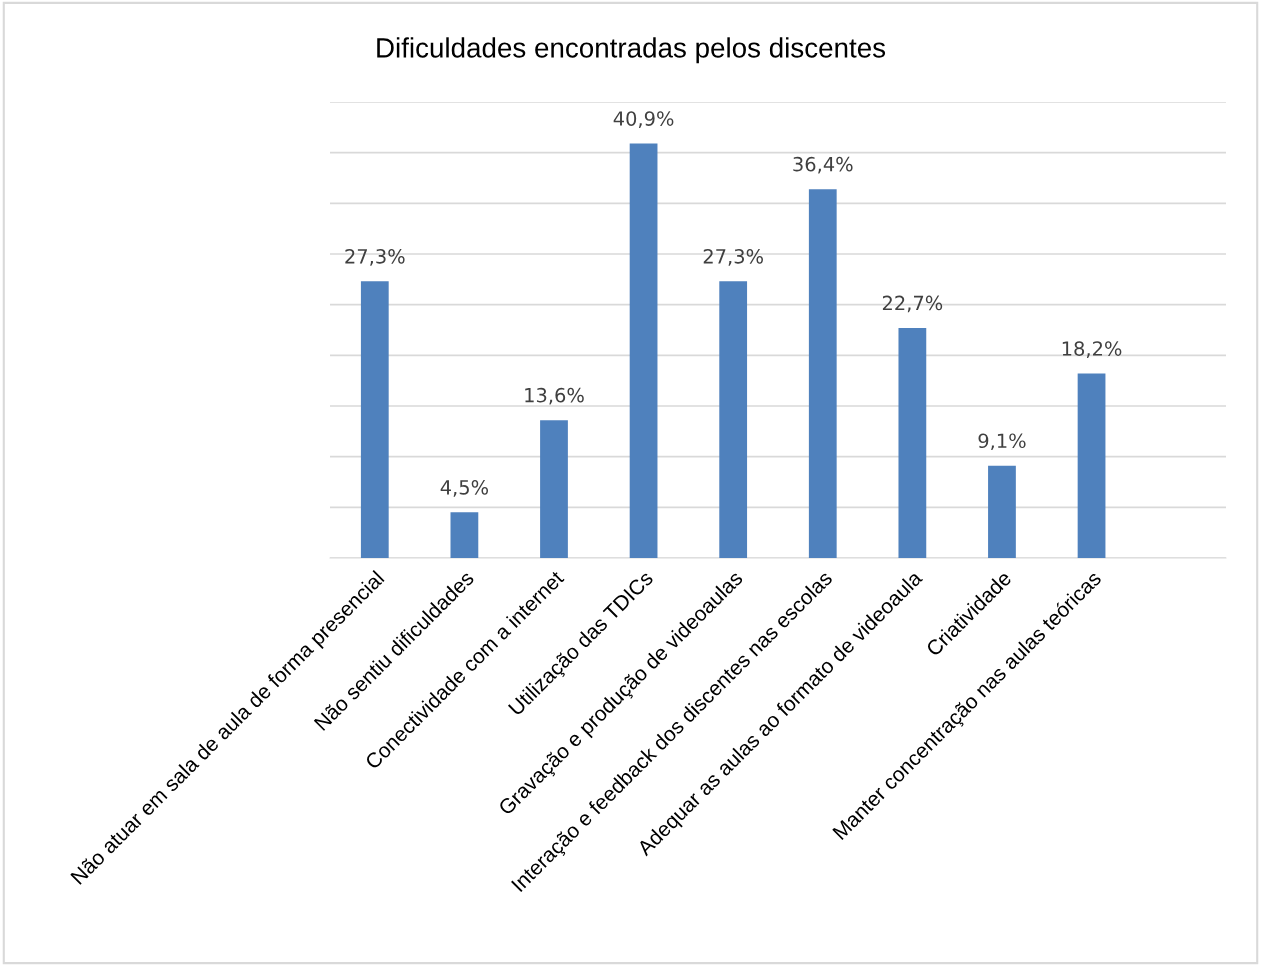  Describe the element at coordinates (631, 50) in the screenshot. I see `chart-title: Dificuldades encontradas pelos discentes` at that location.